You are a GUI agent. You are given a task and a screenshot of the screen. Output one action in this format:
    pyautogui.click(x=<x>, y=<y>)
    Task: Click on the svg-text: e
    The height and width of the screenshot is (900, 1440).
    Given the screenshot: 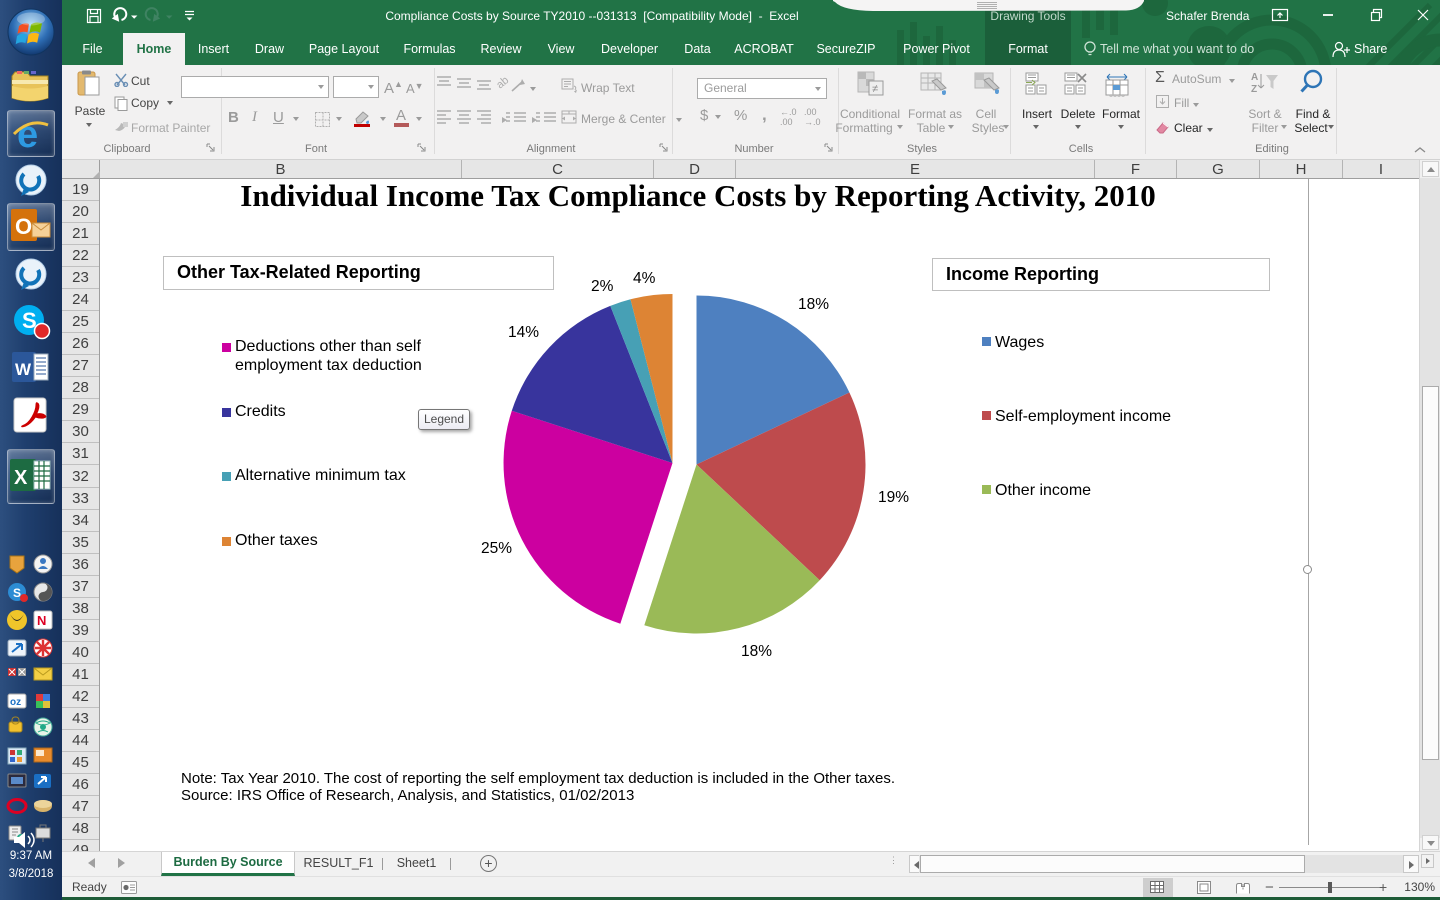 What is the action you would take?
    pyautogui.click(x=27, y=134)
    